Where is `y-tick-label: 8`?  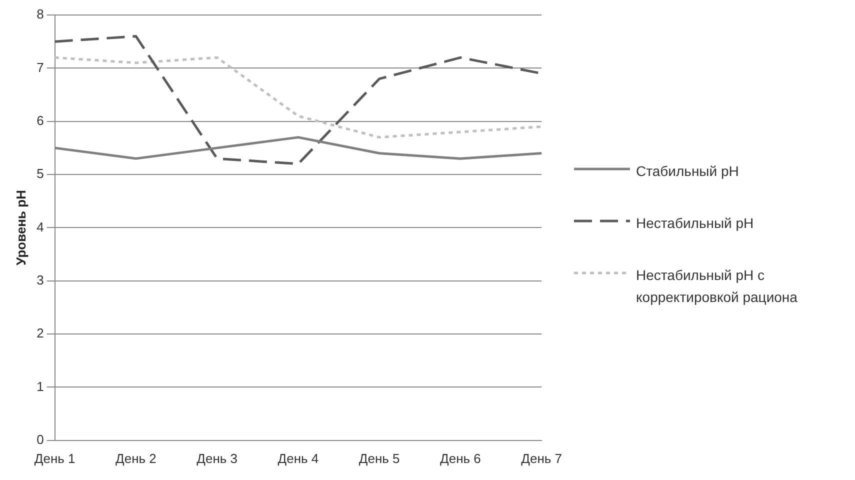 y-tick-label: 8 is located at coordinates (40, 14).